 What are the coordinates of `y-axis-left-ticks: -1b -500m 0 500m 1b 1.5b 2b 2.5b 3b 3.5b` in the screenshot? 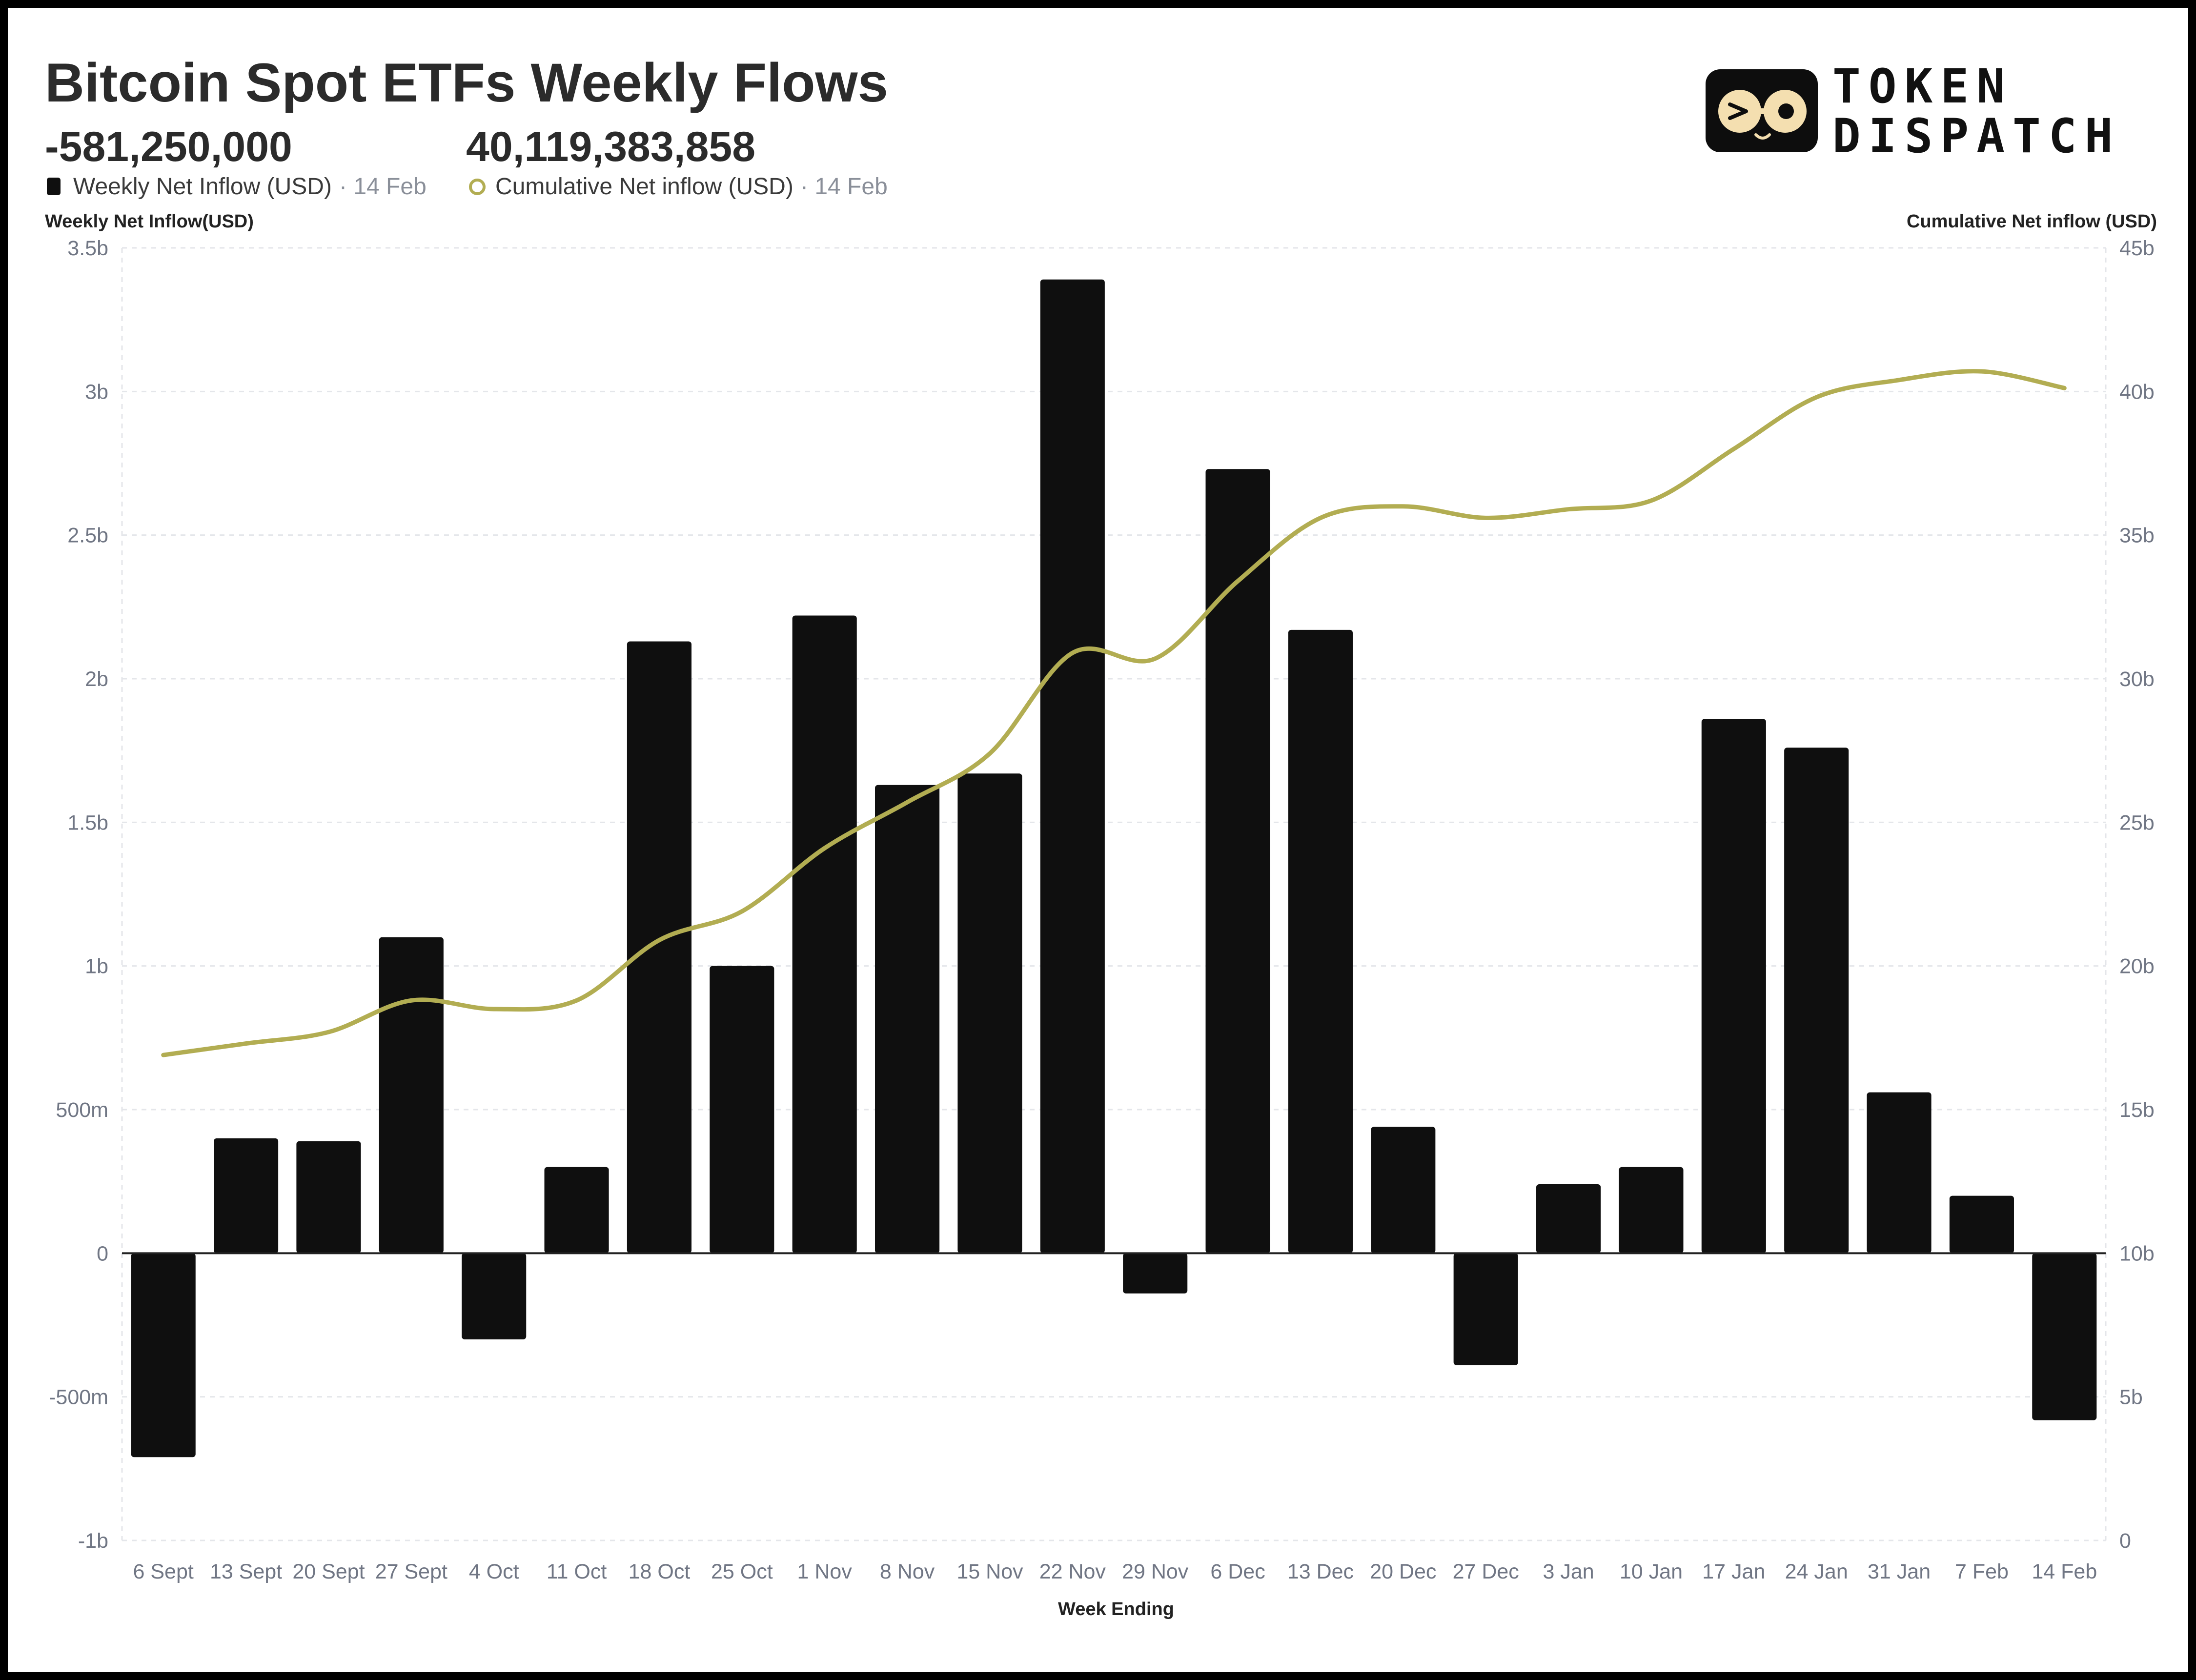 It's located at (78, 895).